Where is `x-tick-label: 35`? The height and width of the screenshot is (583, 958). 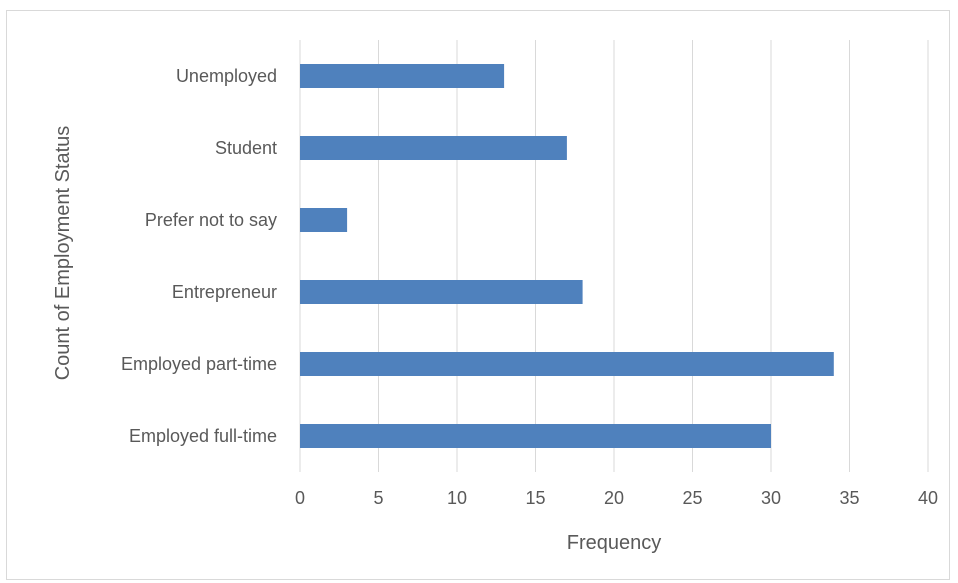 x-tick-label: 35 is located at coordinates (849, 498).